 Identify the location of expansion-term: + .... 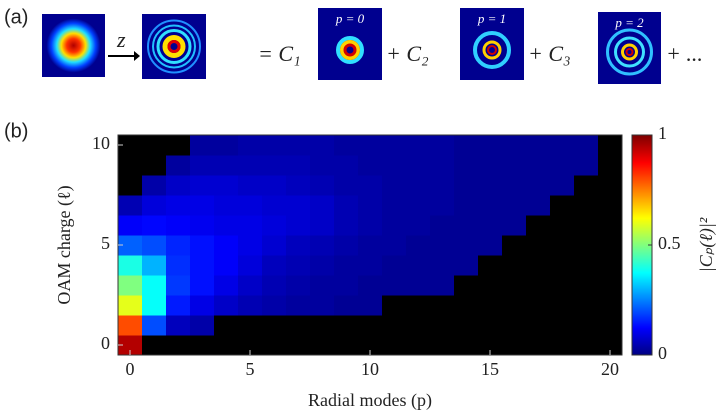
(684, 53).